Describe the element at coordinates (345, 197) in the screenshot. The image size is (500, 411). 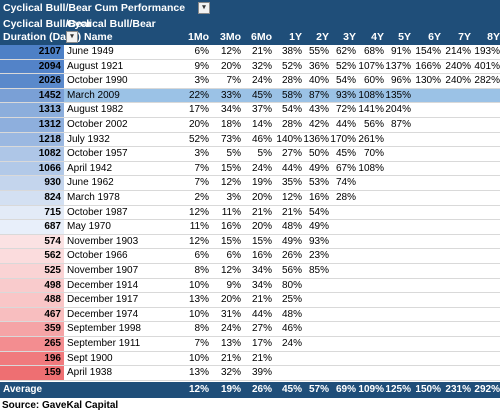
I see `value-cell-3y: 28%` at that location.